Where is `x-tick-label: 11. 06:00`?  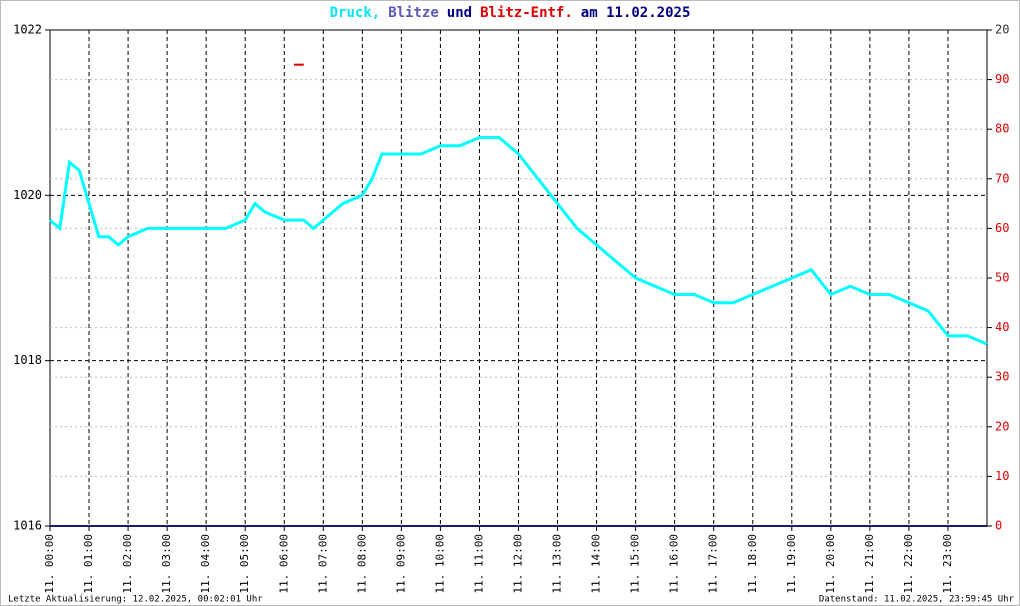
x-tick-label: 11. 06:00 is located at coordinates (283, 564).